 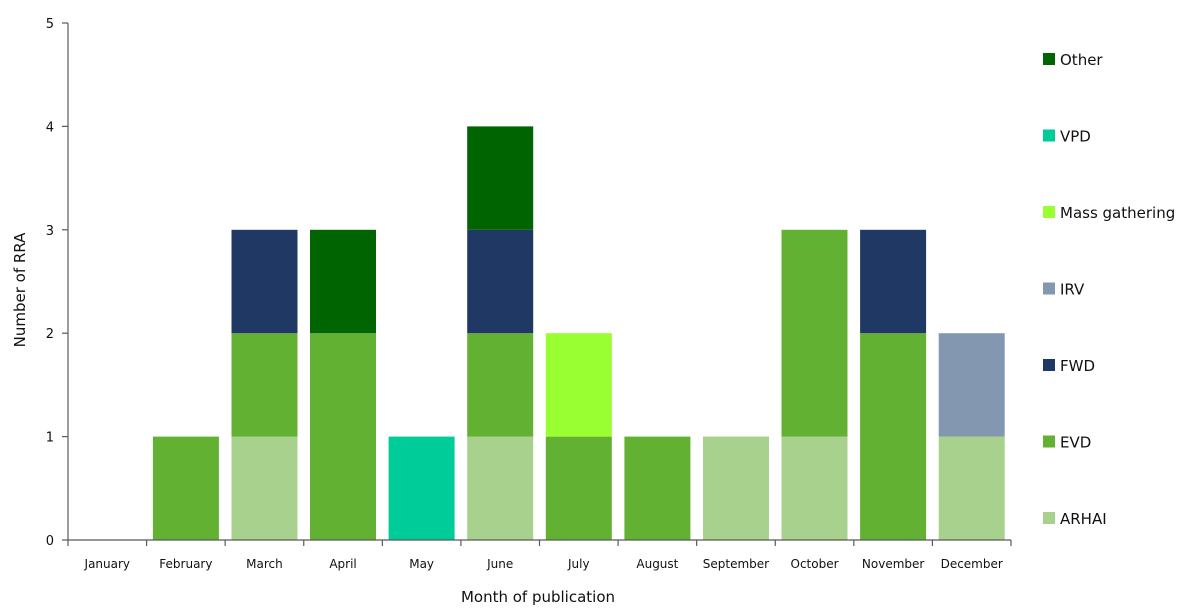 What do you see at coordinates (264, 281) in the screenshot?
I see `bar-march-fwd` at bounding box center [264, 281].